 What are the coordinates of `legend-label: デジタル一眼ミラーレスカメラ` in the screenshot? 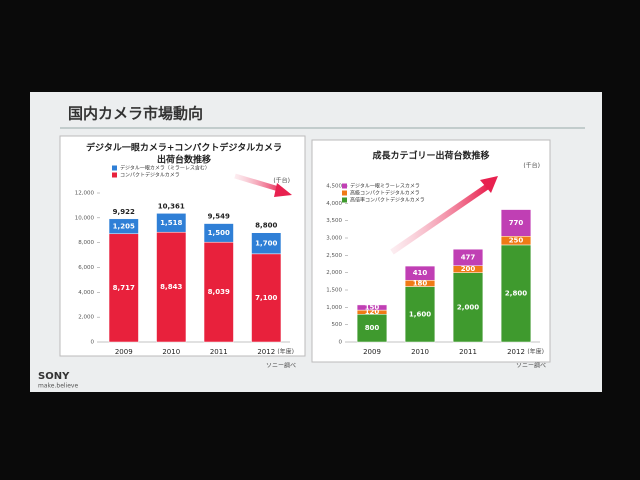 It's located at (385, 186).